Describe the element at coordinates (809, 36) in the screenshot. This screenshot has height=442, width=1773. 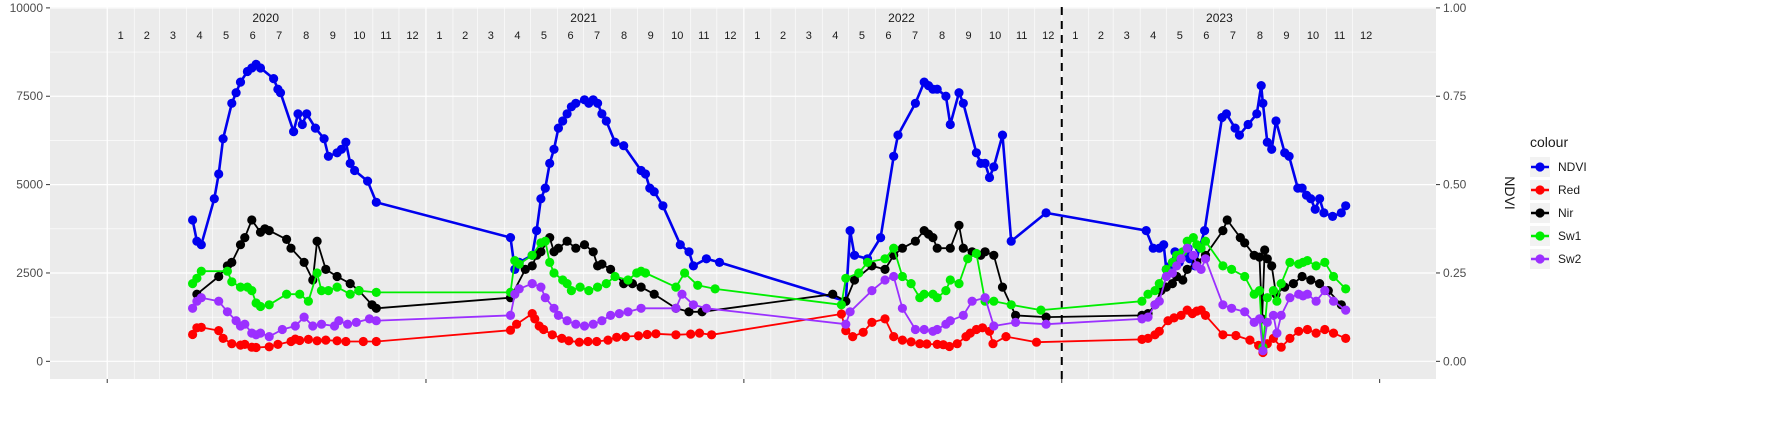
I see `month-label: 3` at that location.